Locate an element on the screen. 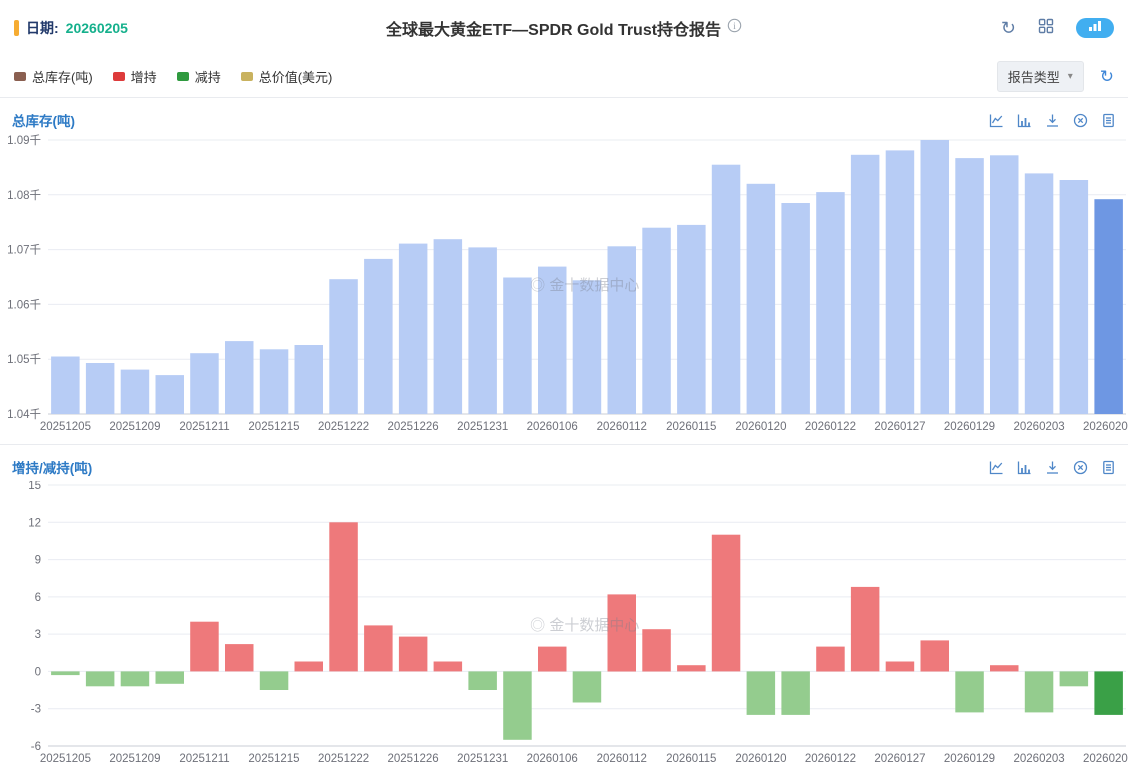 Image resolution: width=1128 pixels, height=776 pixels. legend-item-total-value: 总价值(美元) is located at coordinates (286, 76).